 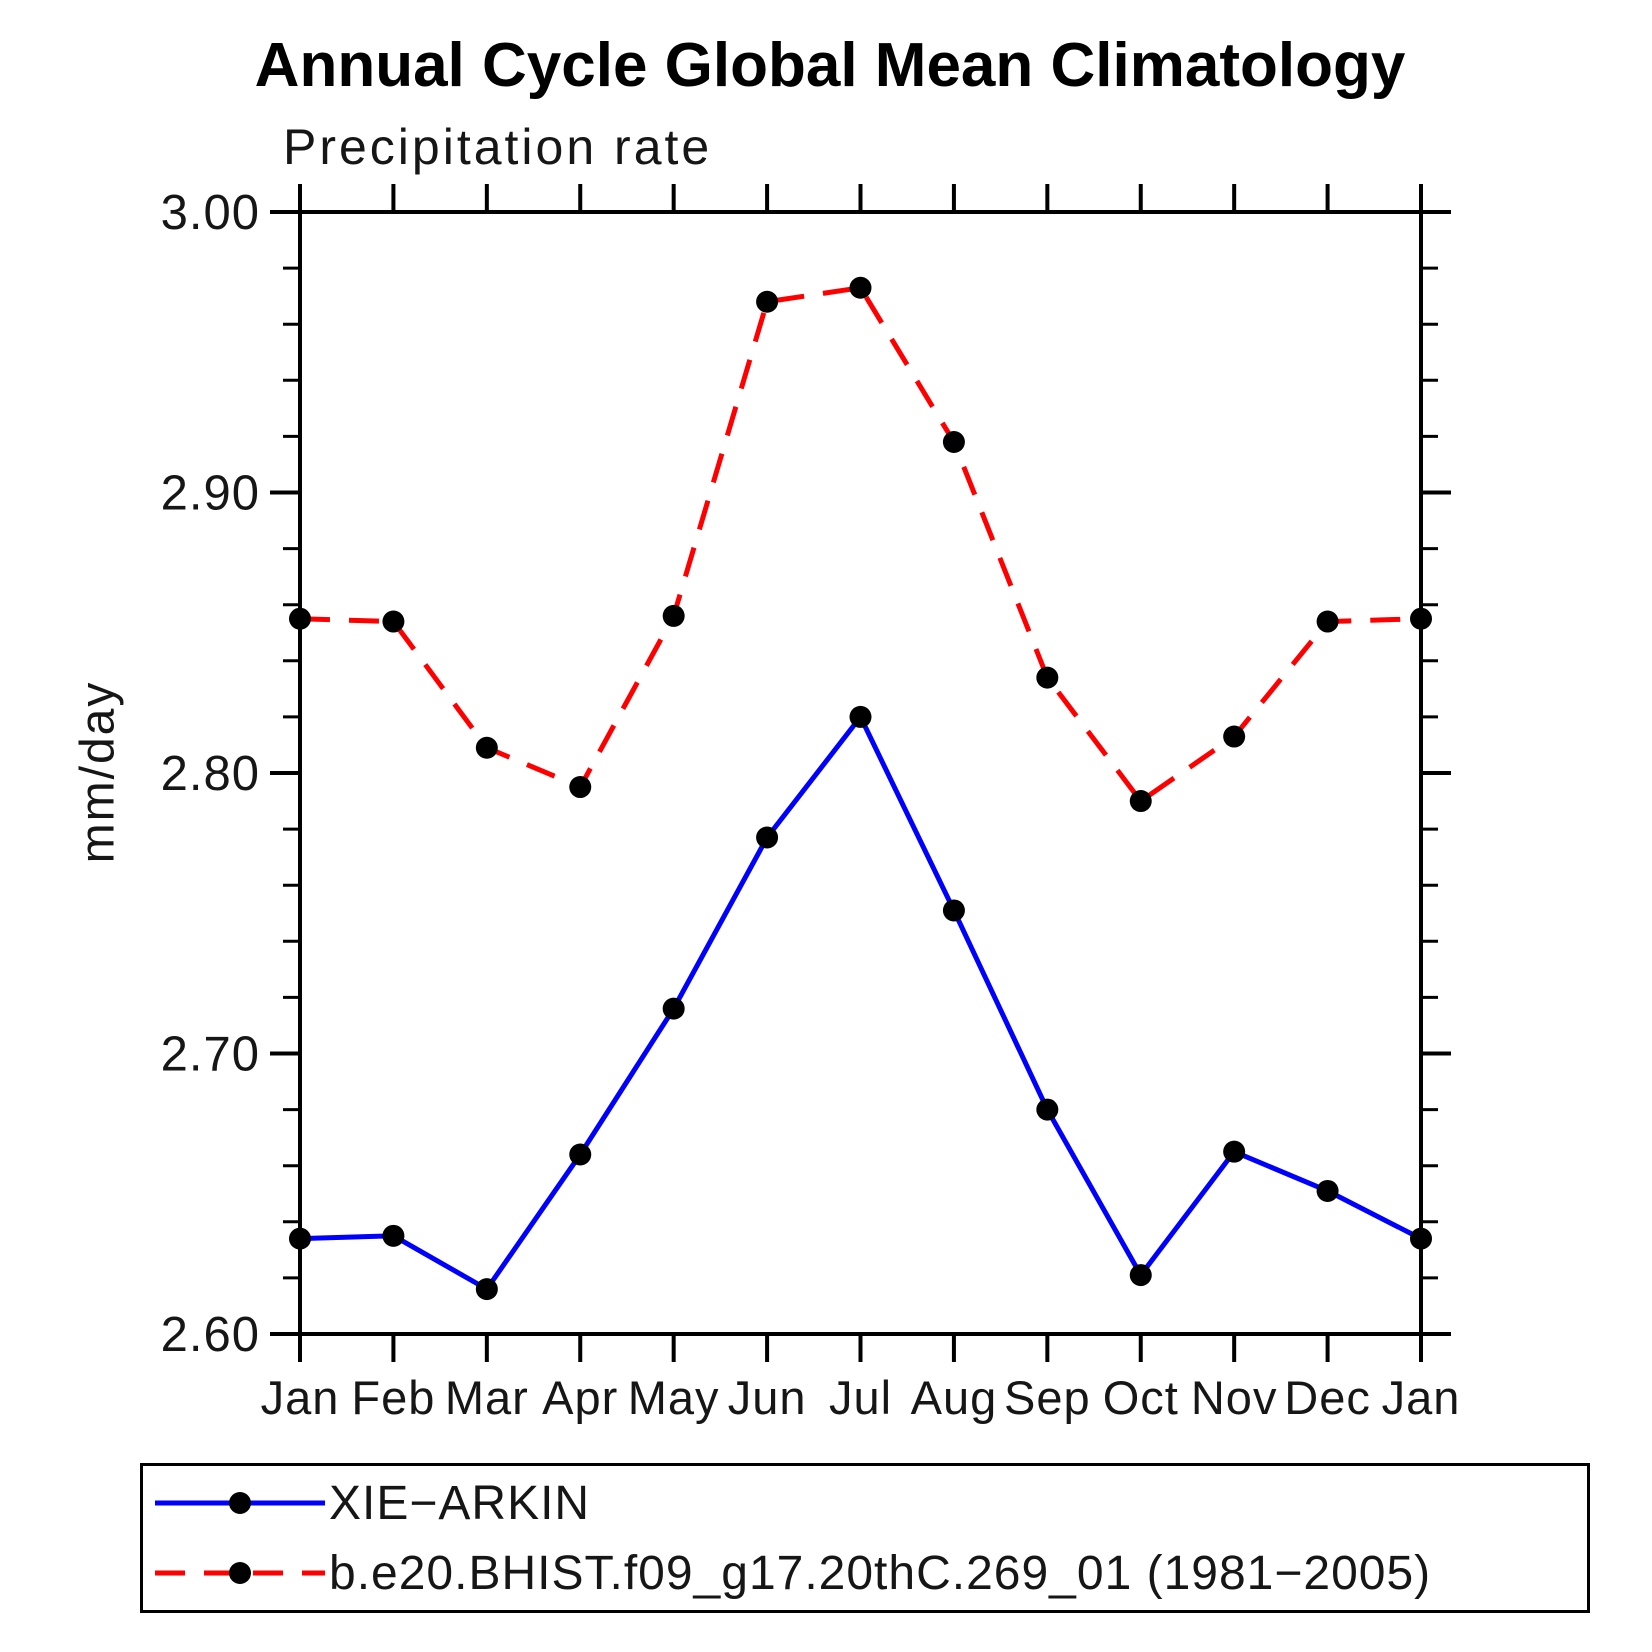 What do you see at coordinates (210, 774) in the screenshot?
I see `y-tick-label: 2.80` at bounding box center [210, 774].